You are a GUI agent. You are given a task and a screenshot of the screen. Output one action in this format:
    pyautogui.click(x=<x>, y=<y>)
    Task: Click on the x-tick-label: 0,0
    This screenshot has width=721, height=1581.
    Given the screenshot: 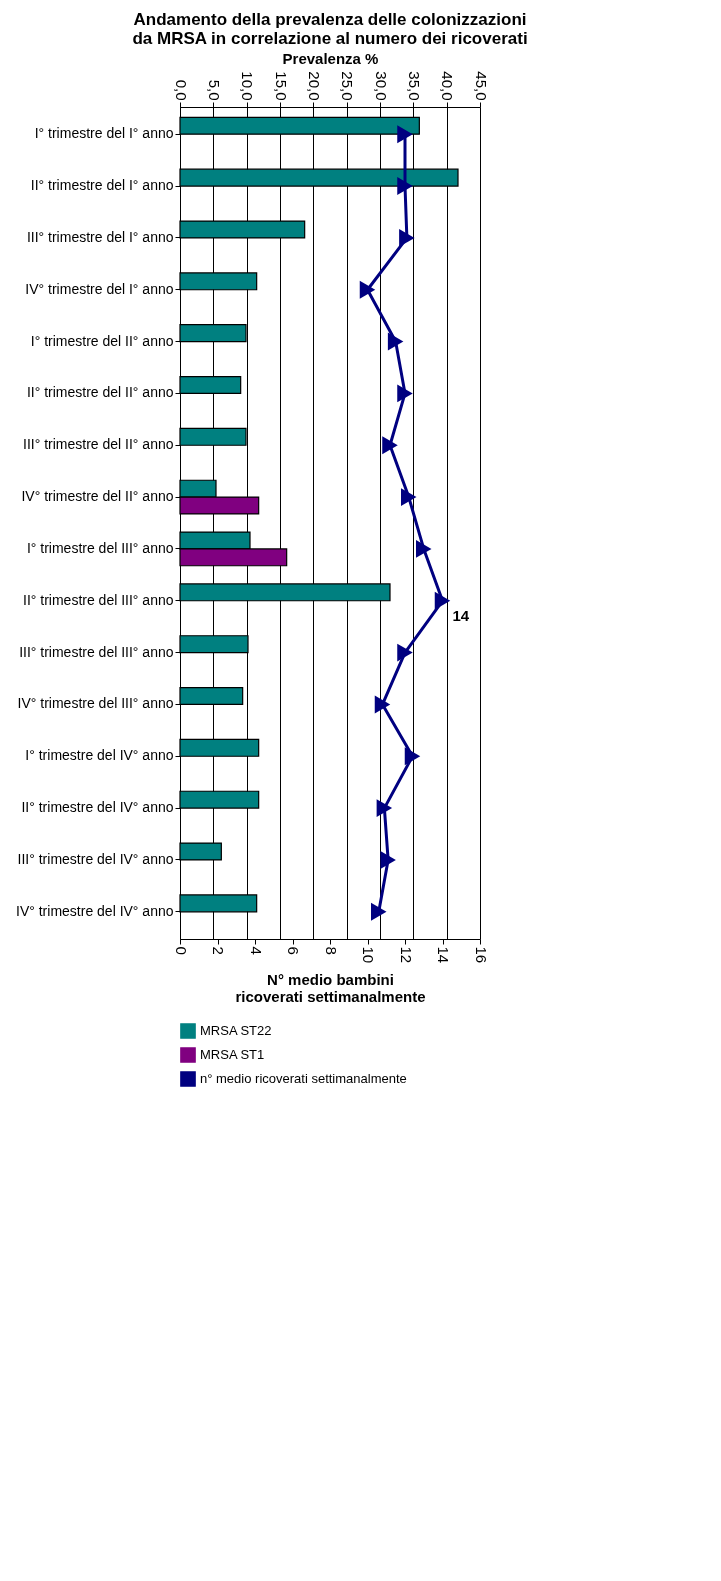 What is the action you would take?
    pyautogui.click(x=181, y=90)
    